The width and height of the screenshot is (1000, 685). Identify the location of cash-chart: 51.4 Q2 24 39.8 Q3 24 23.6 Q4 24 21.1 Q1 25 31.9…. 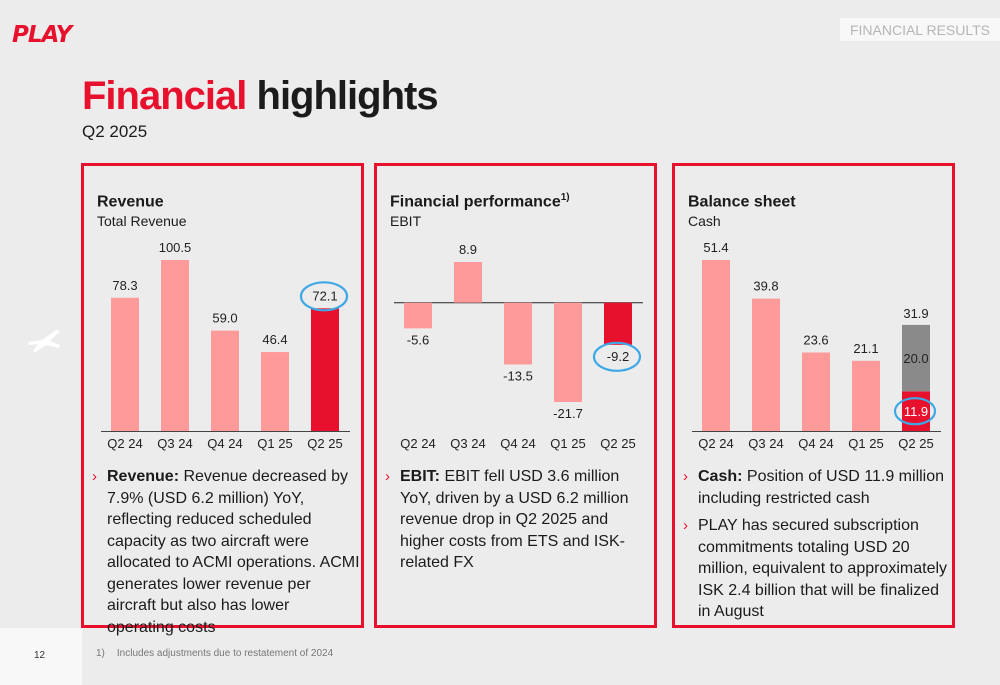
(816, 345).